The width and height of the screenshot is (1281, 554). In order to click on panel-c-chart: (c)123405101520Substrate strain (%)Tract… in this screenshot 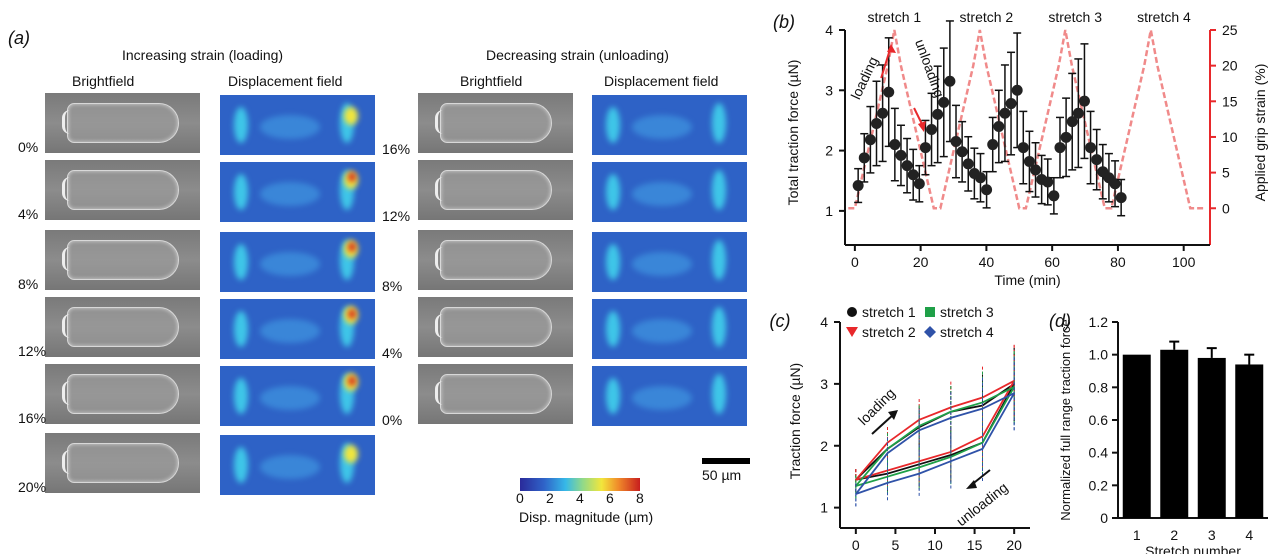, I will do `click(900, 428)`.